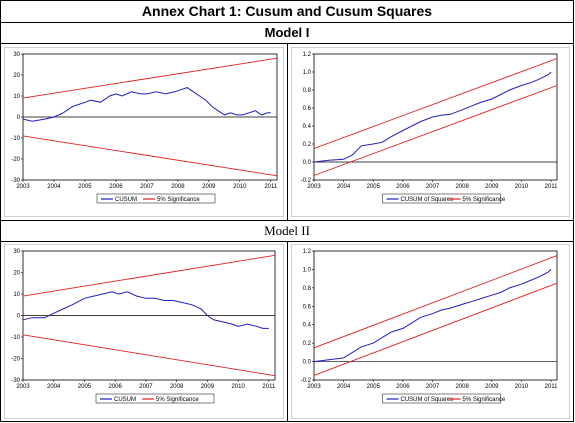  Describe the element at coordinates (287, 33) in the screenshot. I see `model-1-label: Model I` at that location.